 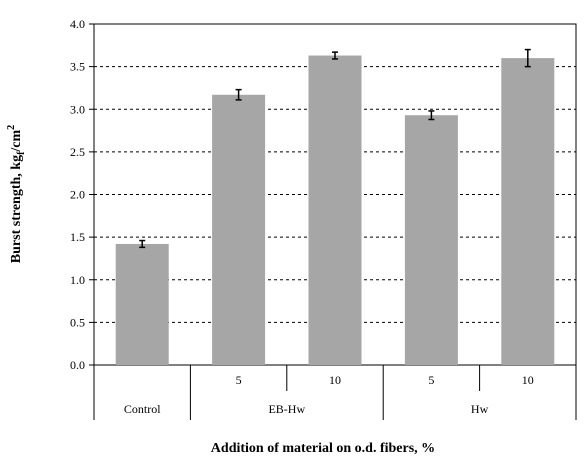 I want to click on y-tick-label: 2.0, so click(x=77, y=195).